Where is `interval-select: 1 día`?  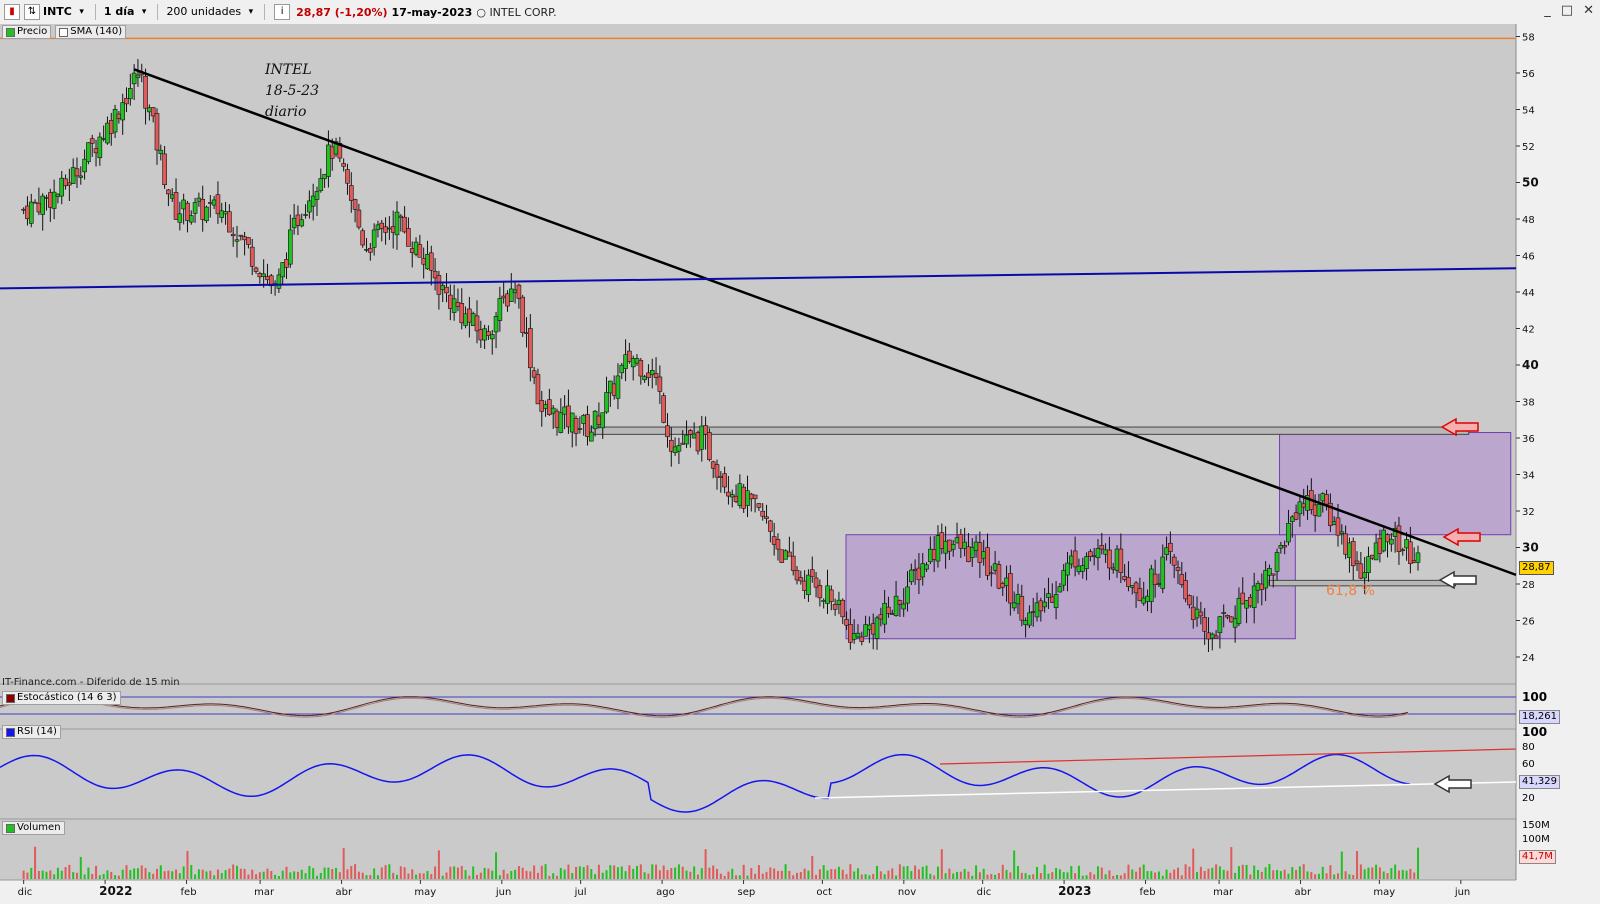 interval-select: 1 día is located at coordinates (125, 12).